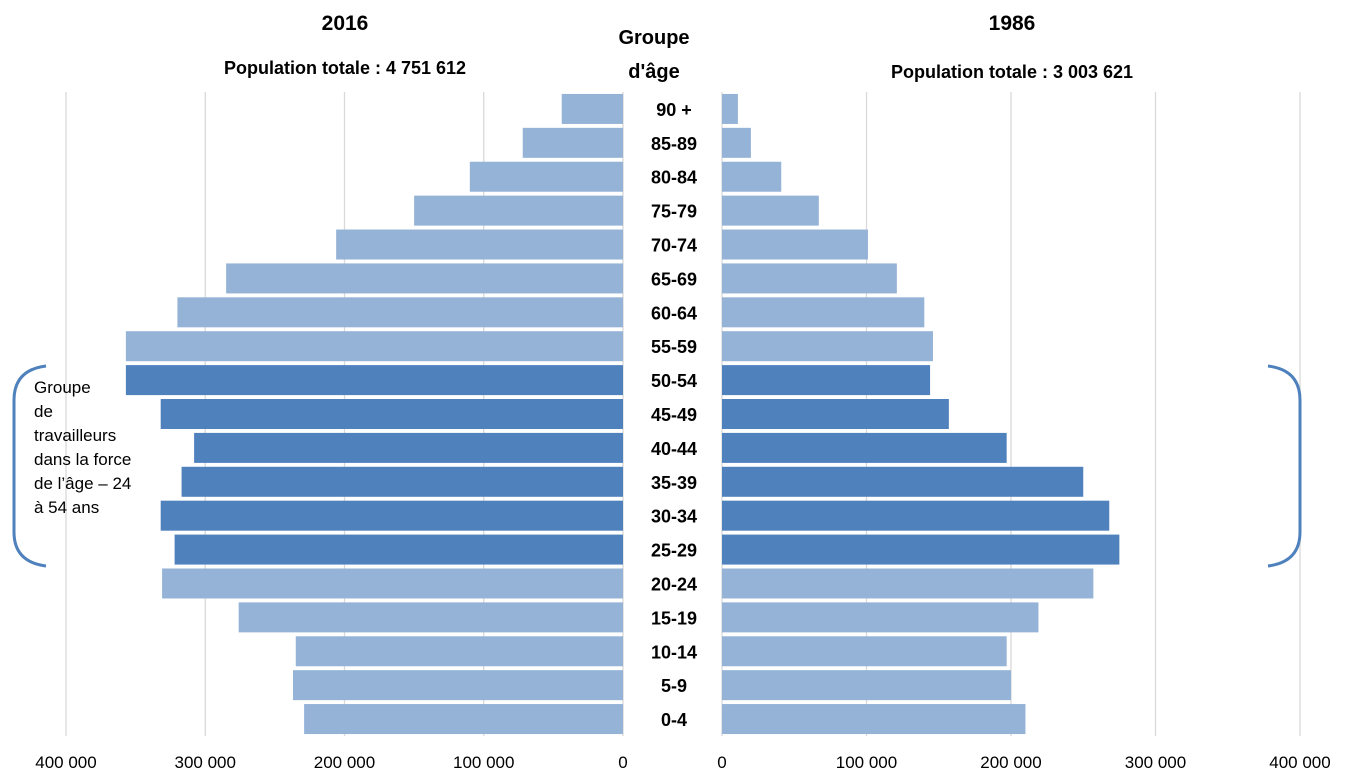  I want to click on age-group-label: 45-49, so click(674, 415).